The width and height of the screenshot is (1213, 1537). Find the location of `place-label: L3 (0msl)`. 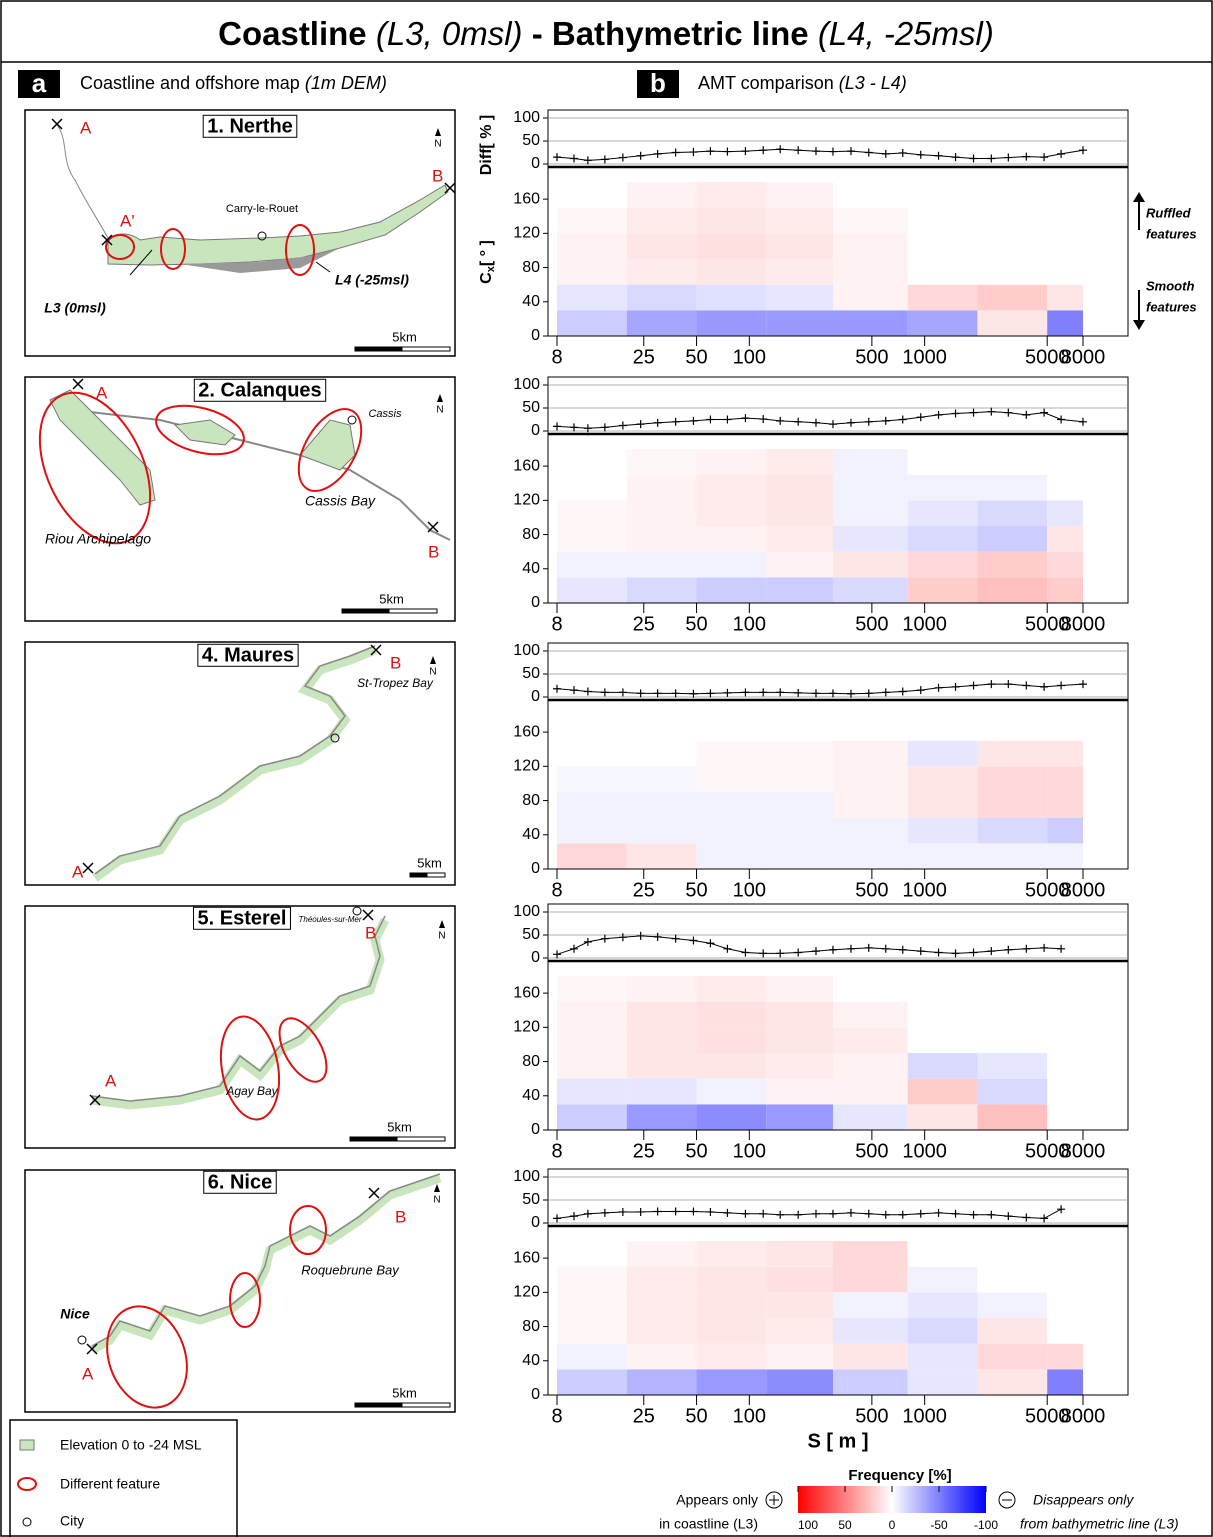

place-label: L3 (0msl) is located at coordinates (75, 308).